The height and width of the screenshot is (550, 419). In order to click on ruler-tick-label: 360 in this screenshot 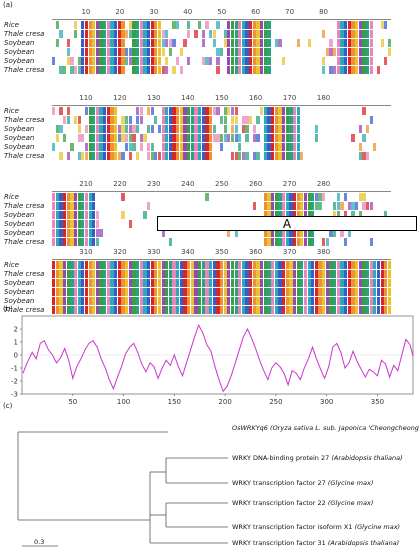, I will do `click(255, 252)`.